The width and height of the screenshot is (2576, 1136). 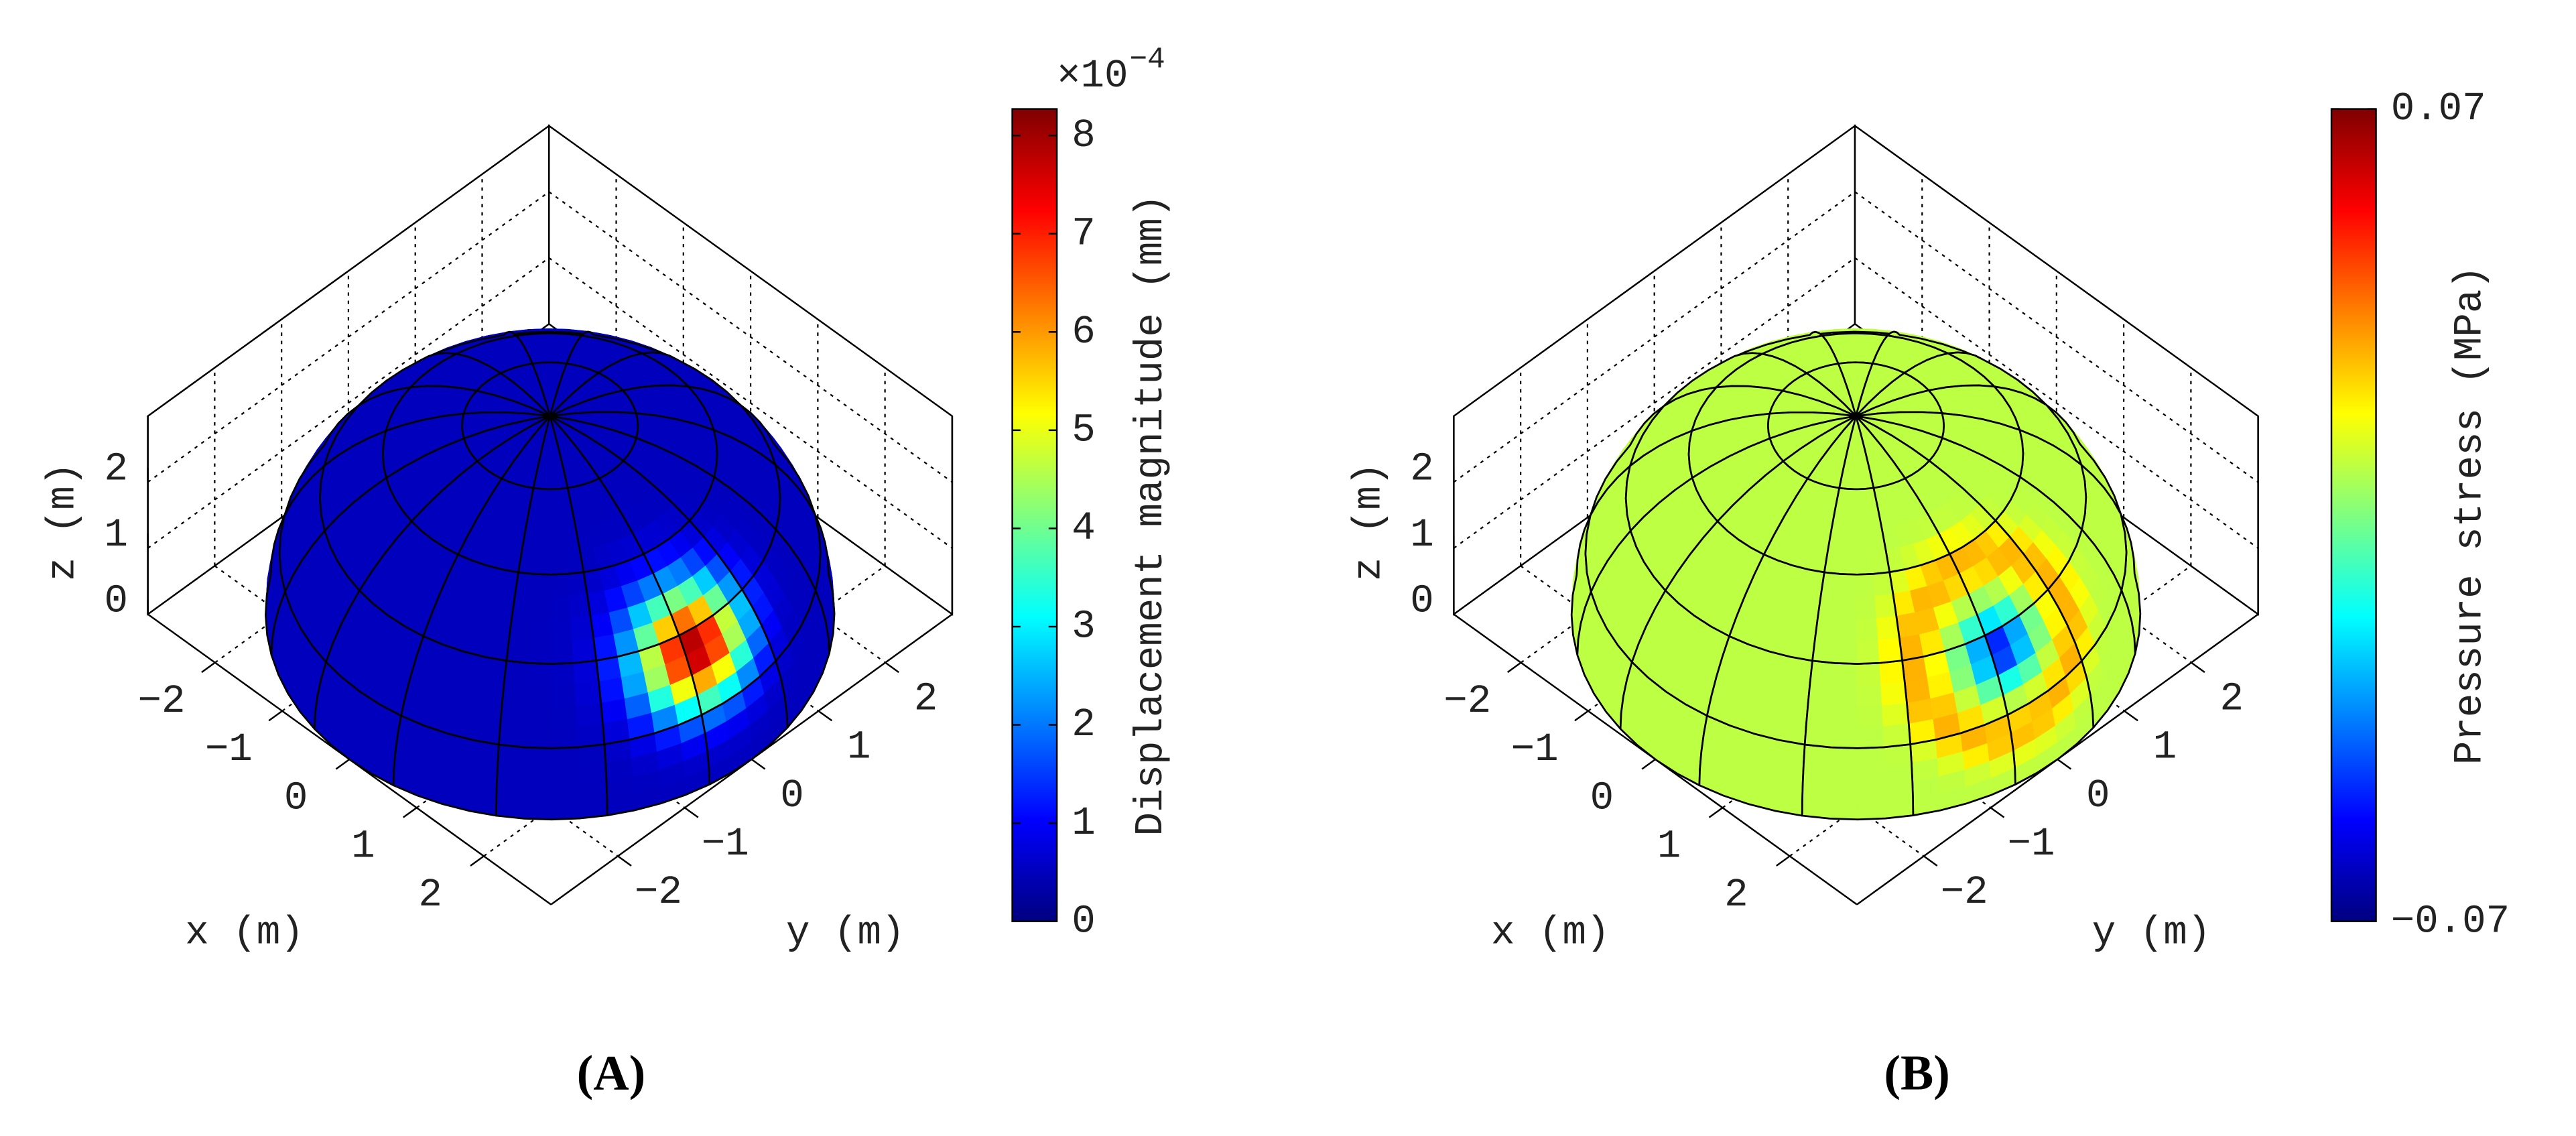 What do you see at coordinates (1669, 846) in the screenshot?
I see `x-tick-label: 1` at bounding box center [1669, 846].